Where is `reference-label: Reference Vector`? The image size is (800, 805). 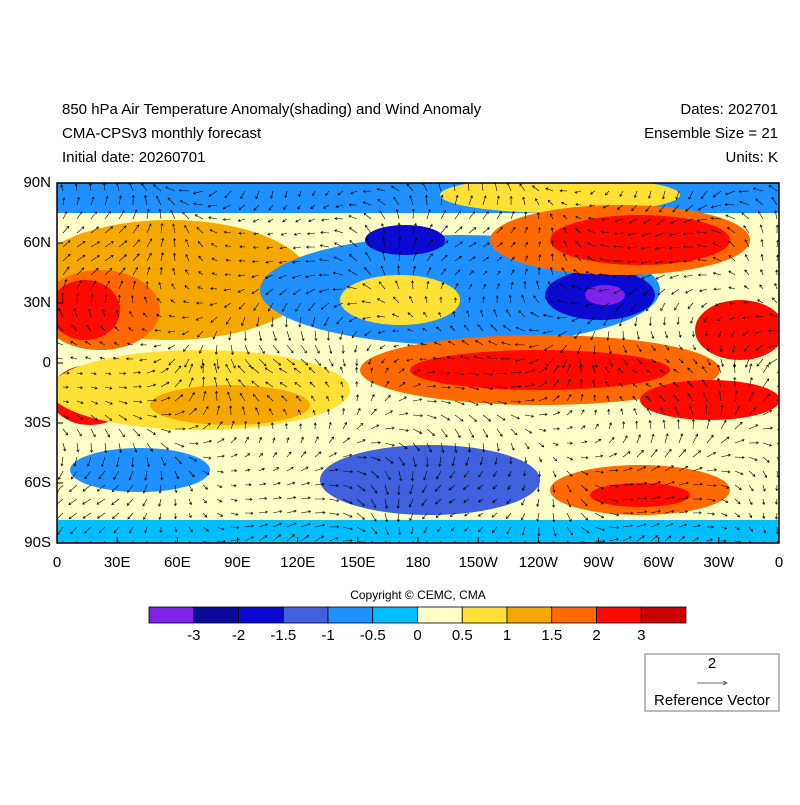
reference-label: Reference Vector is located at coordinates (712, 700).